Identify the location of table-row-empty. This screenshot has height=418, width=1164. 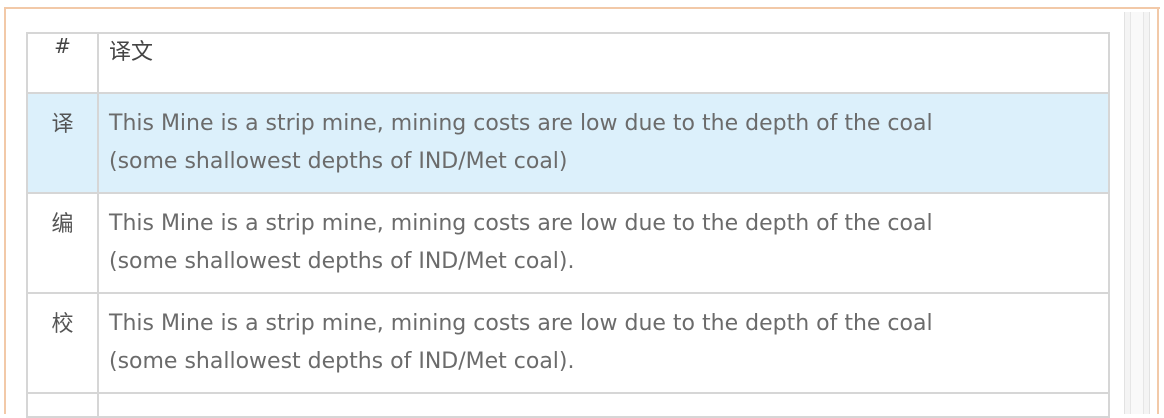
(568, 405).